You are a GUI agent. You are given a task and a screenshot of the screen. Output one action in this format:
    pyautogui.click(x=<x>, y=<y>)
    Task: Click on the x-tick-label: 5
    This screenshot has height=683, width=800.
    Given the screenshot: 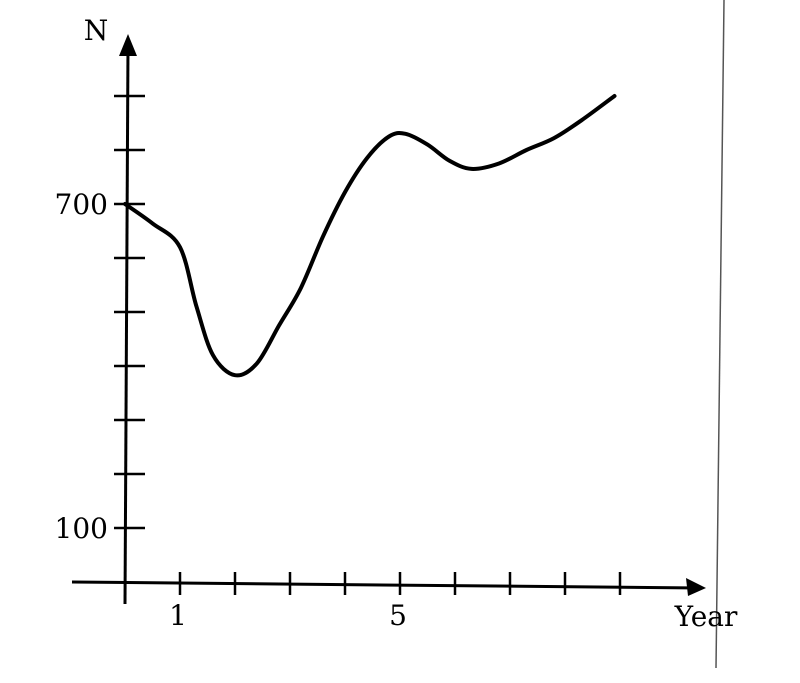 What is the action you would take?
    pyautogui.click(x=398, y=615)
    